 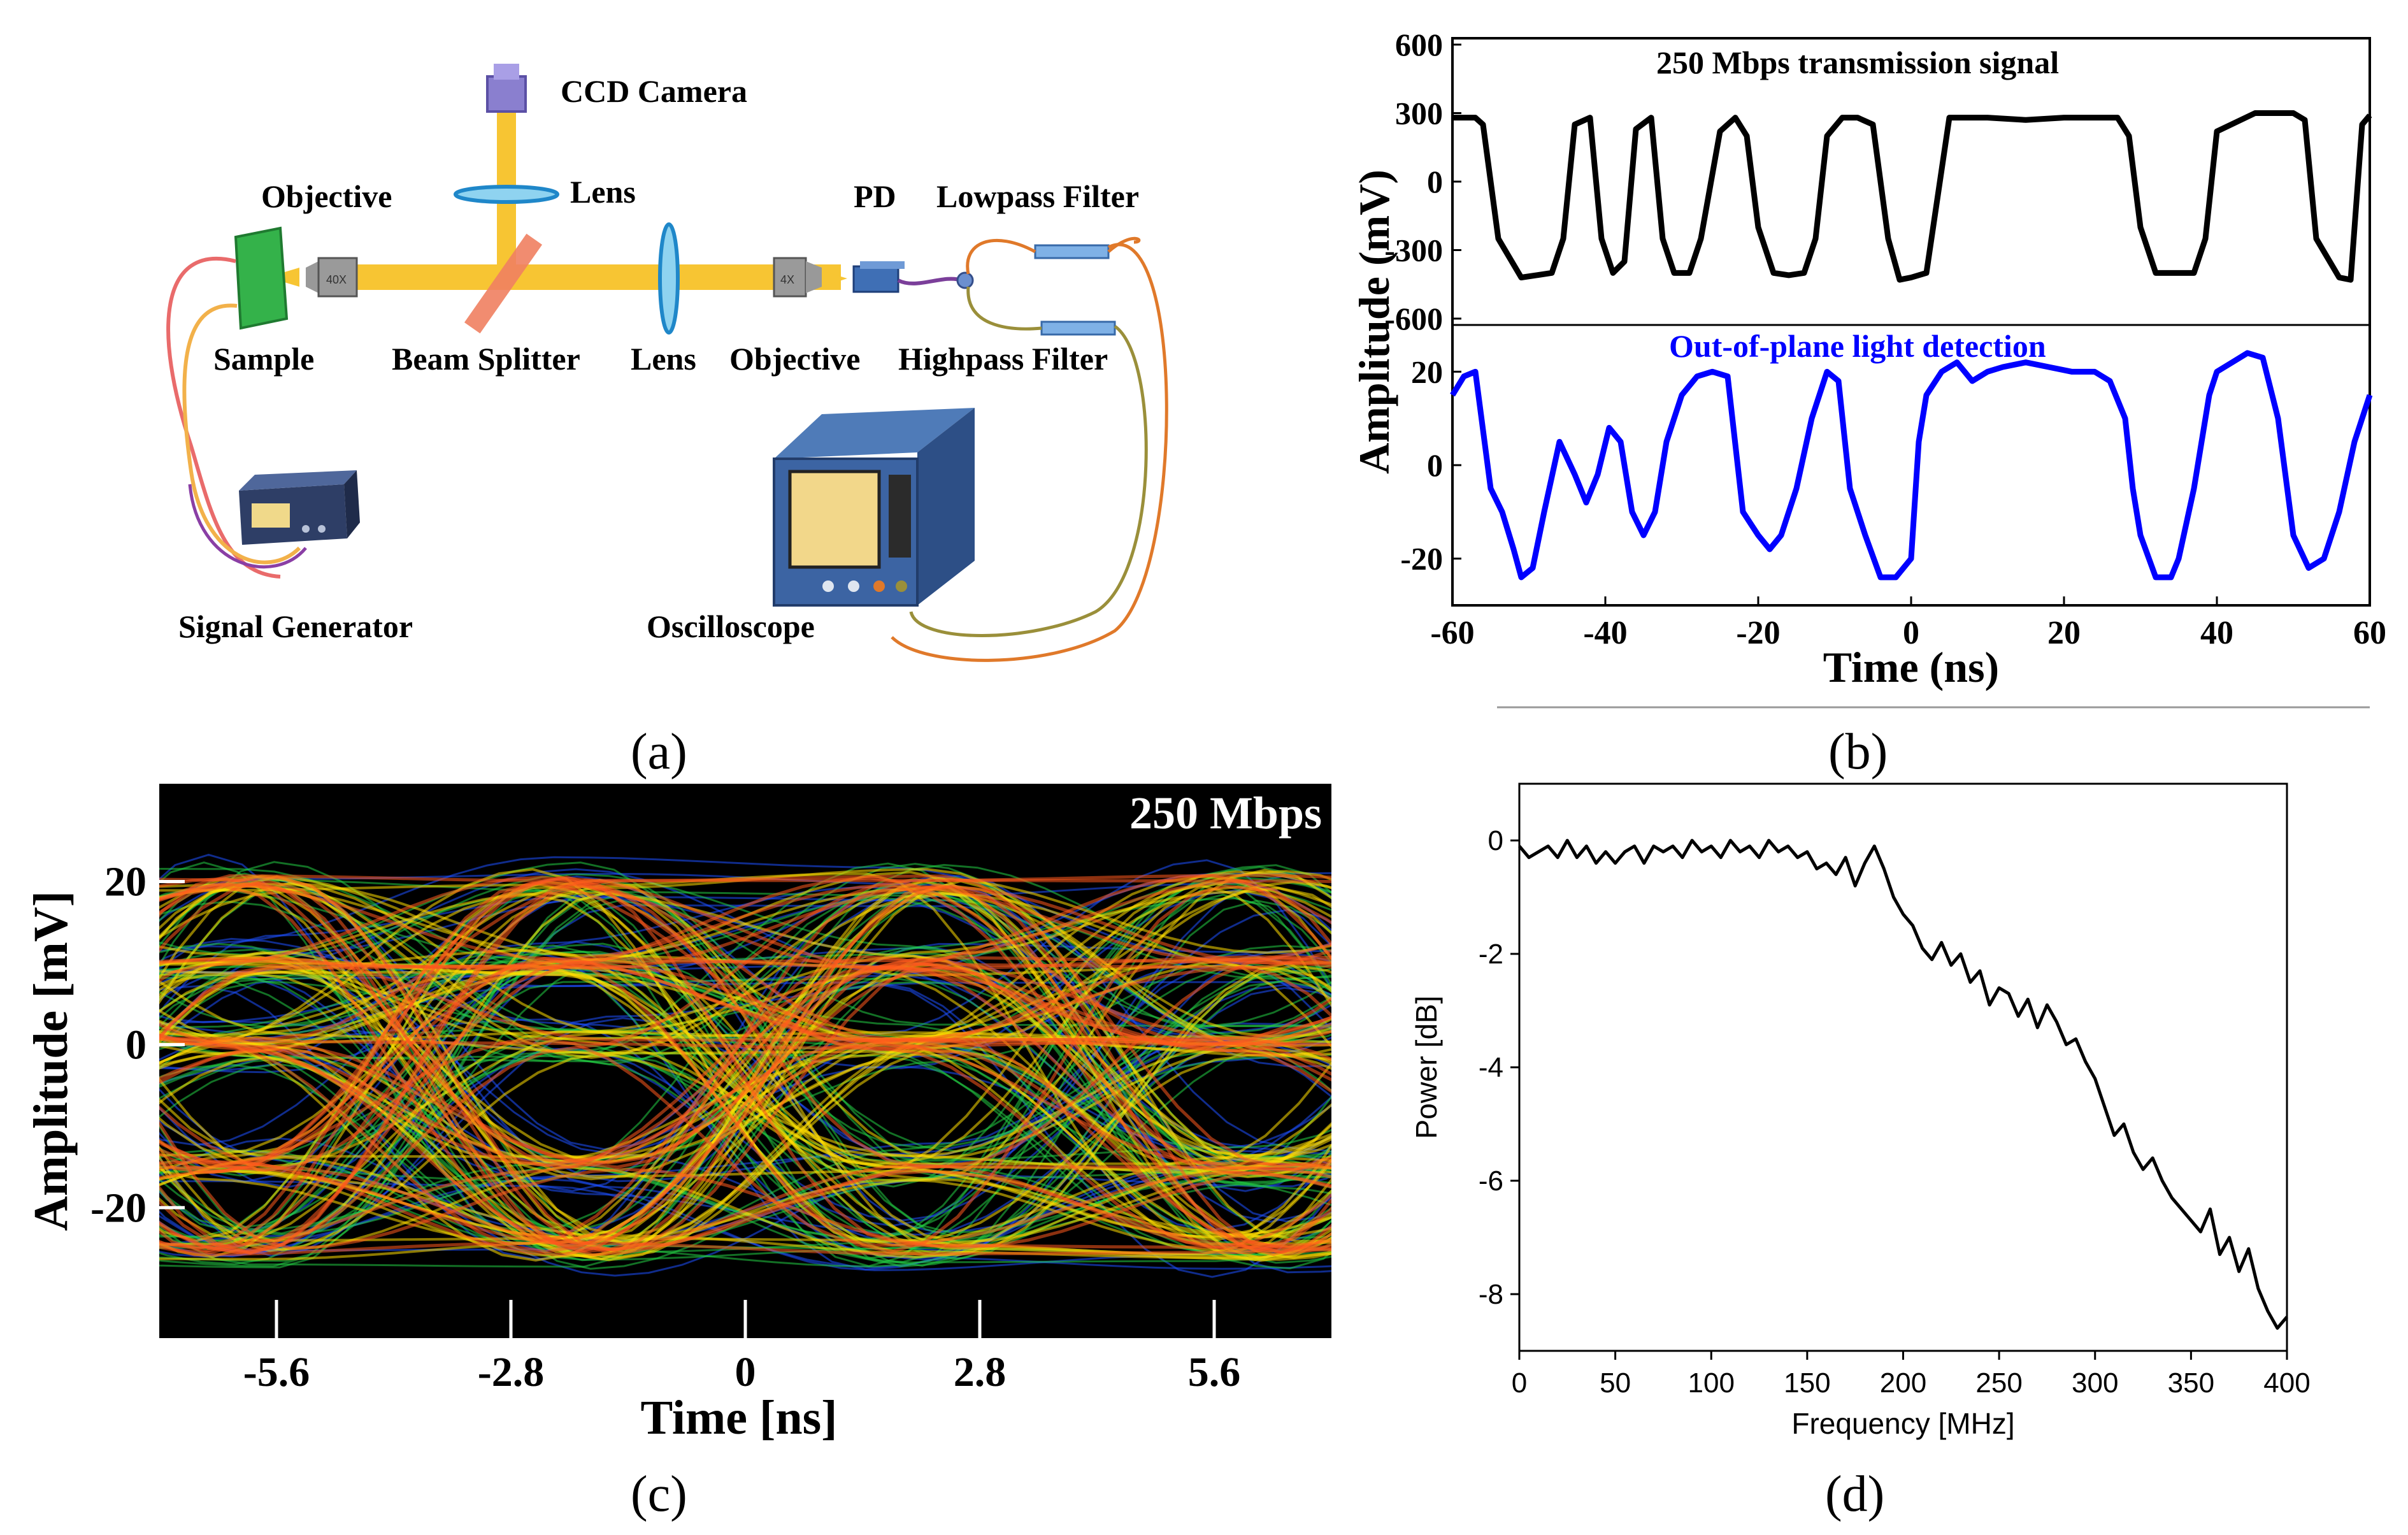 I want to click on label-pd: PD, so click(x=875, y=196).